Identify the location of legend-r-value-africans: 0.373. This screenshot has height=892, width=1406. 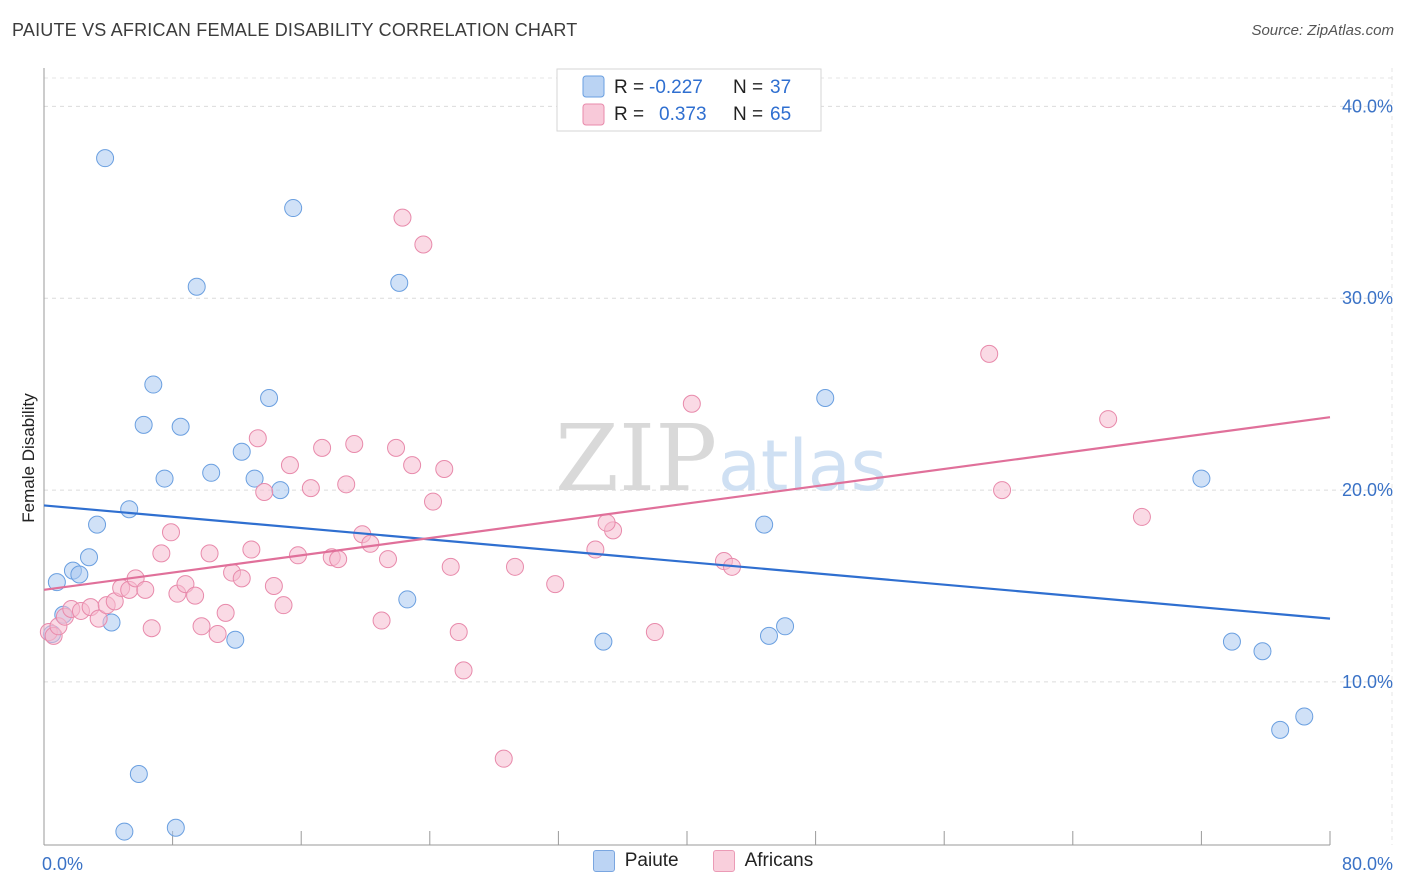
(683, 114).